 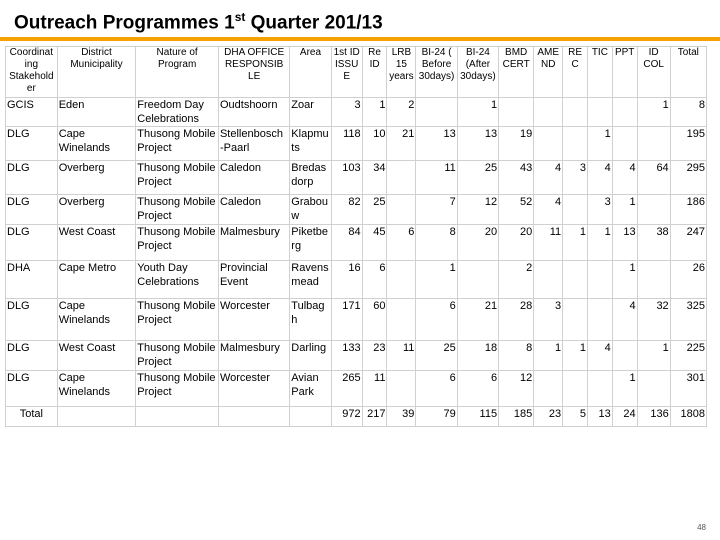 What do you see at coordinates (436, 72) in the screenshot?
I see `header-cell: BI-24 ( Before 30days)` at bounding box center [436, 72].